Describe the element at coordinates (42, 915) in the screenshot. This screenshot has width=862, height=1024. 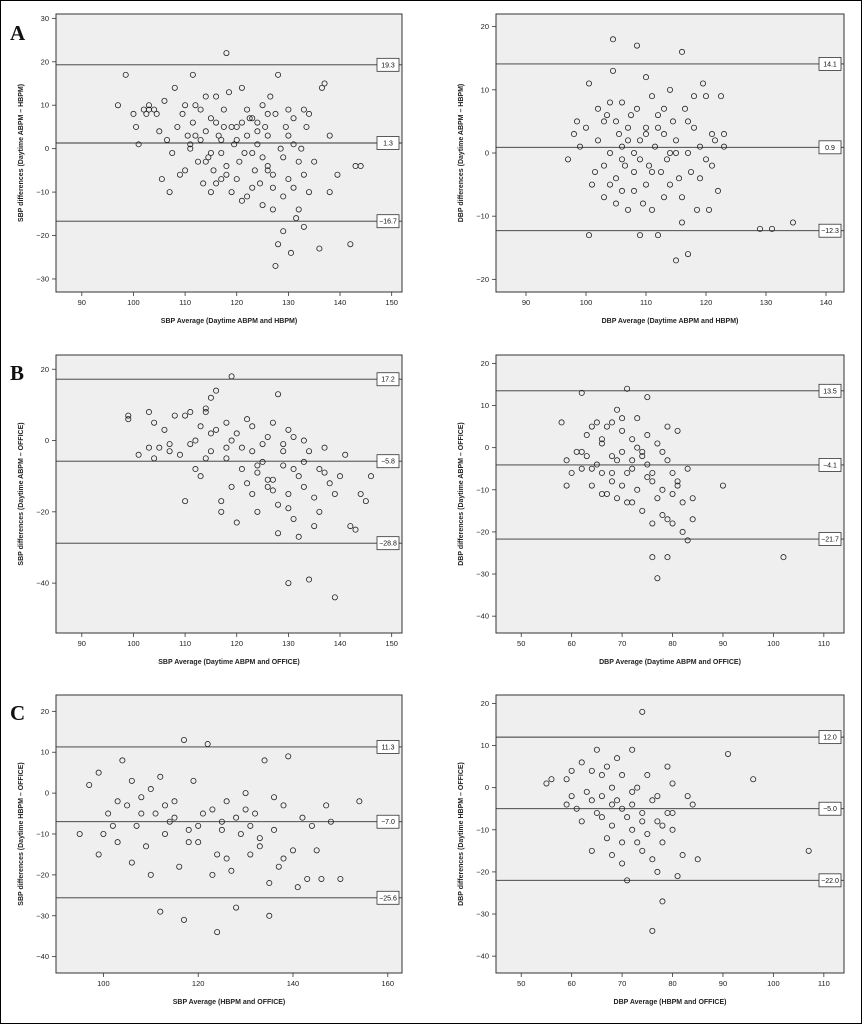
I see `y-tick-label: −30` at that location.